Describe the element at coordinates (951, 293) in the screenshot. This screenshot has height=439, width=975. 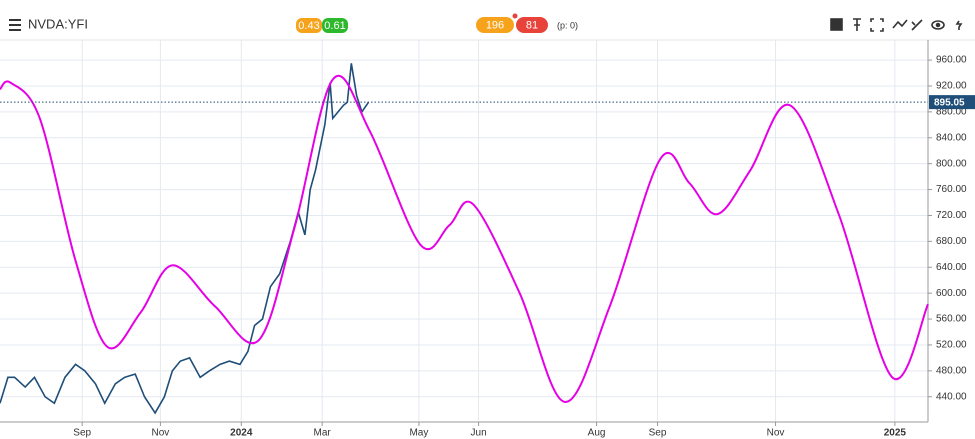
I see `y-tick-label: 600.00` at that location.